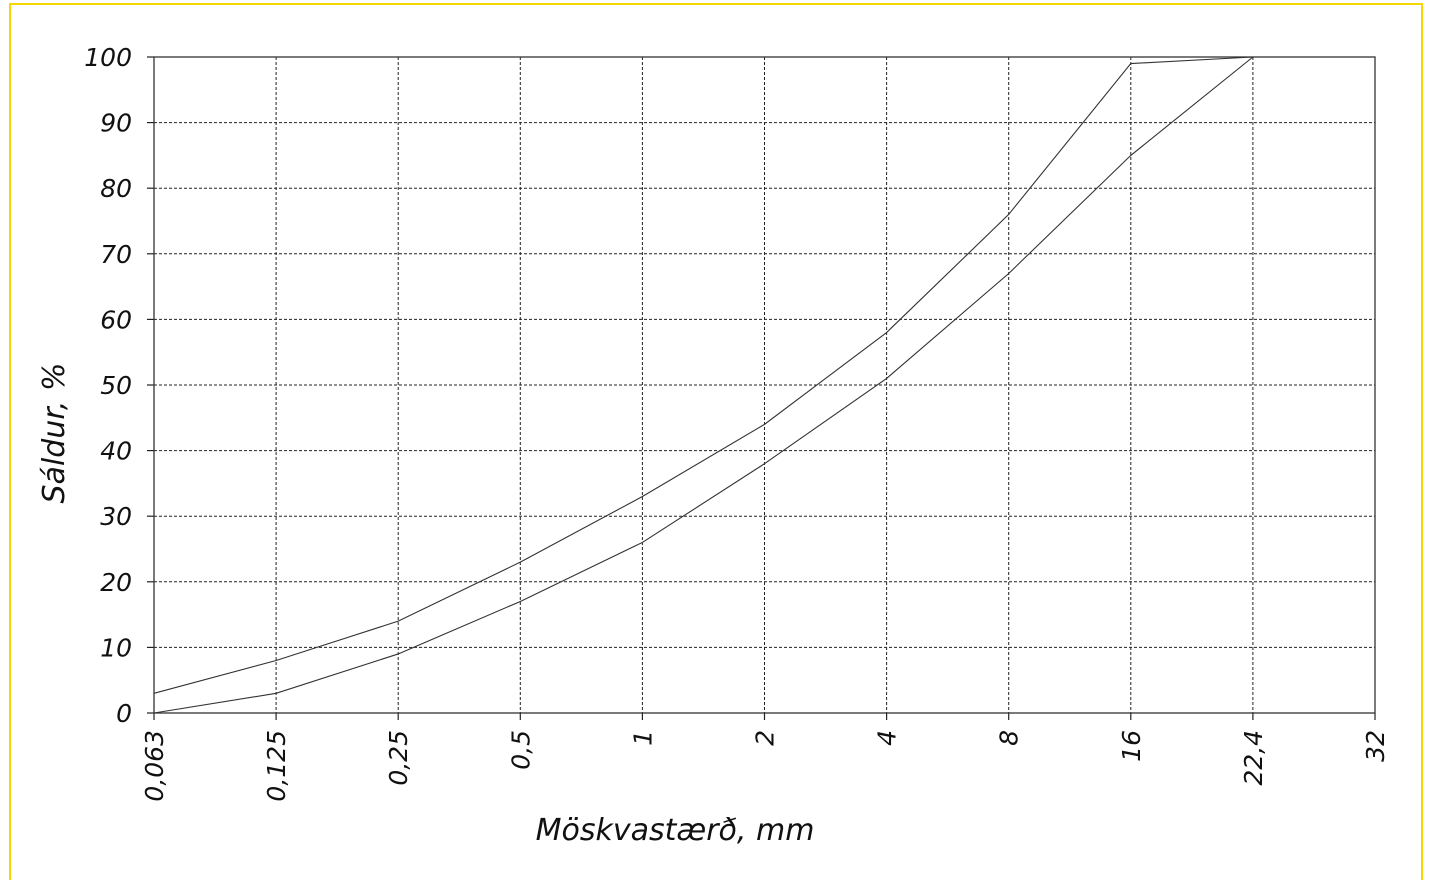 This screenshot has width=1430, height=883. I want to click on x-tick-labels: 0,063 0,125 0,25 0,5 1 2 4 8 16 22,4 32, so click(765, 766).